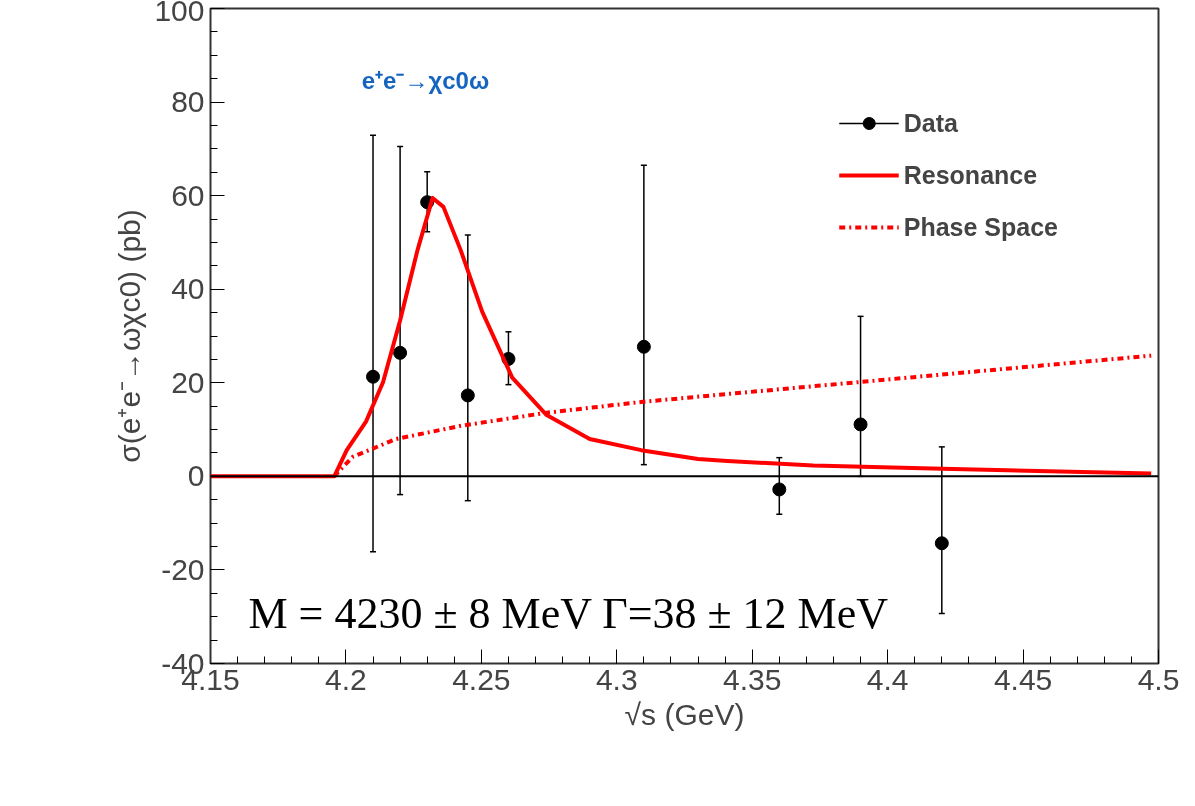  What do you see at coordinates (616, 679) in the screenshot?
I see `x-tick-label: 4.3` at bounding box center [616, 679].